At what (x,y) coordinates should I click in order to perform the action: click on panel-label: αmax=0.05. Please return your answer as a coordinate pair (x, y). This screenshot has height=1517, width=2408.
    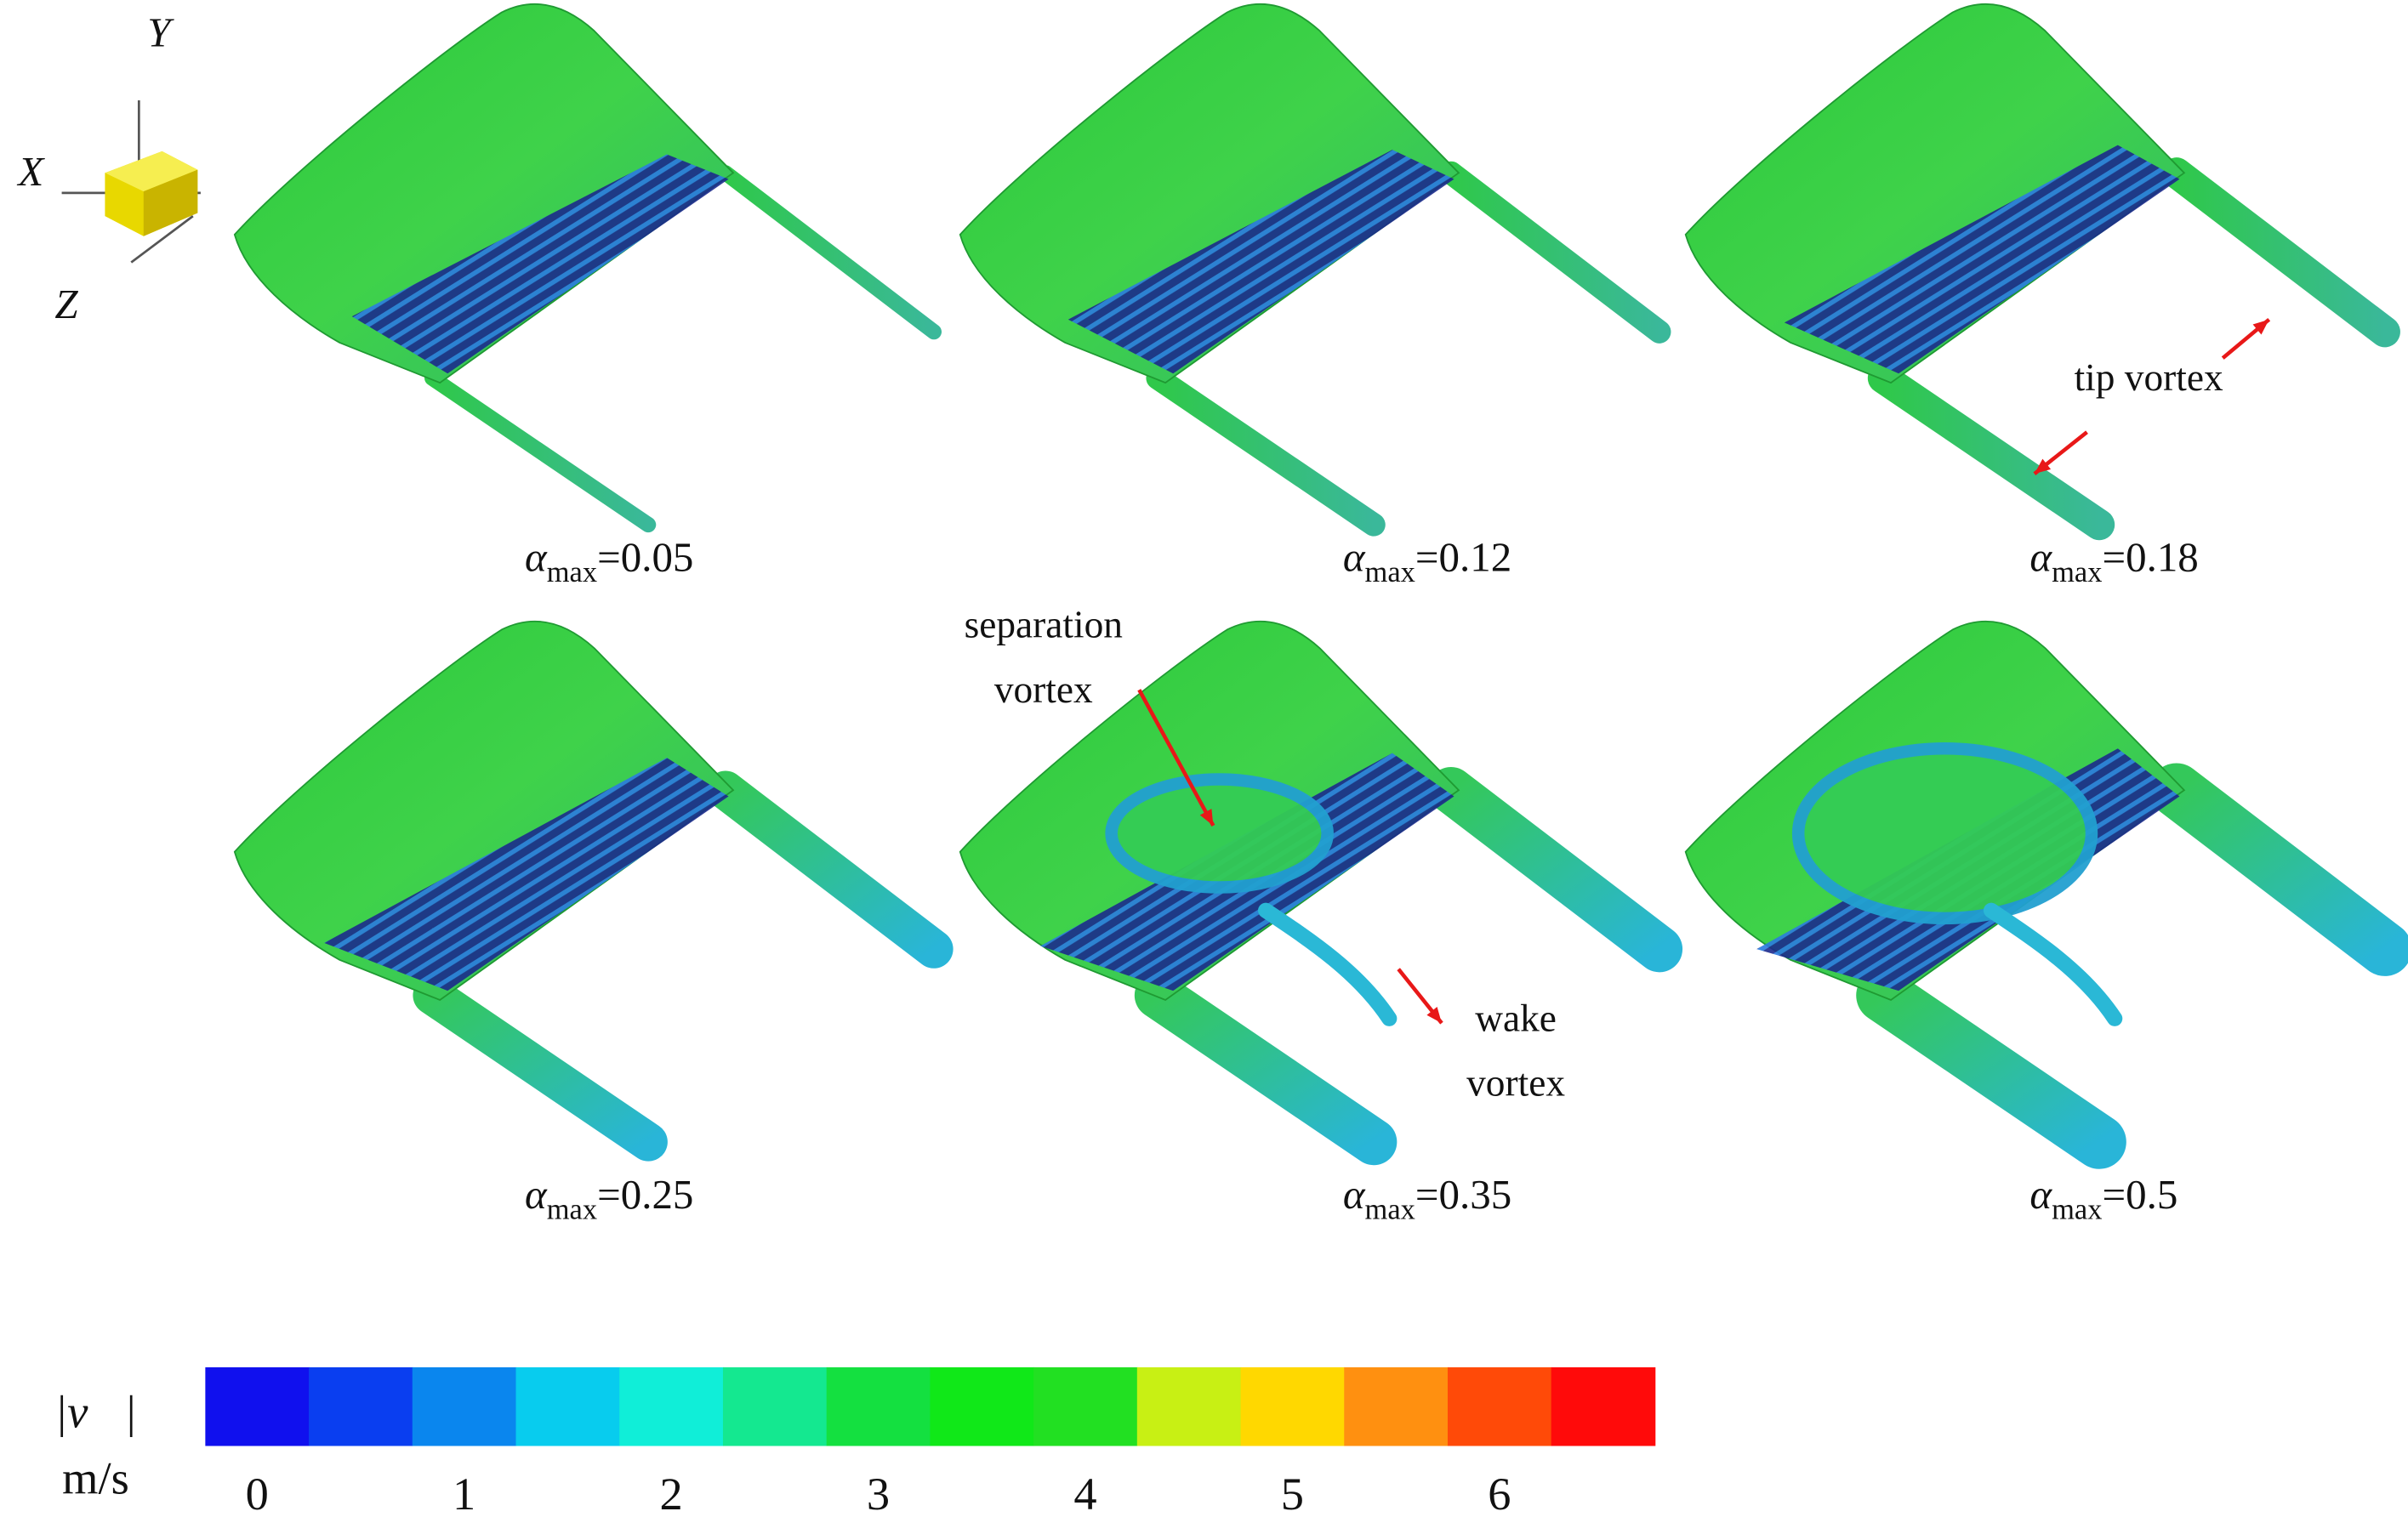
    Looking at the image, I should click on (609, 561).